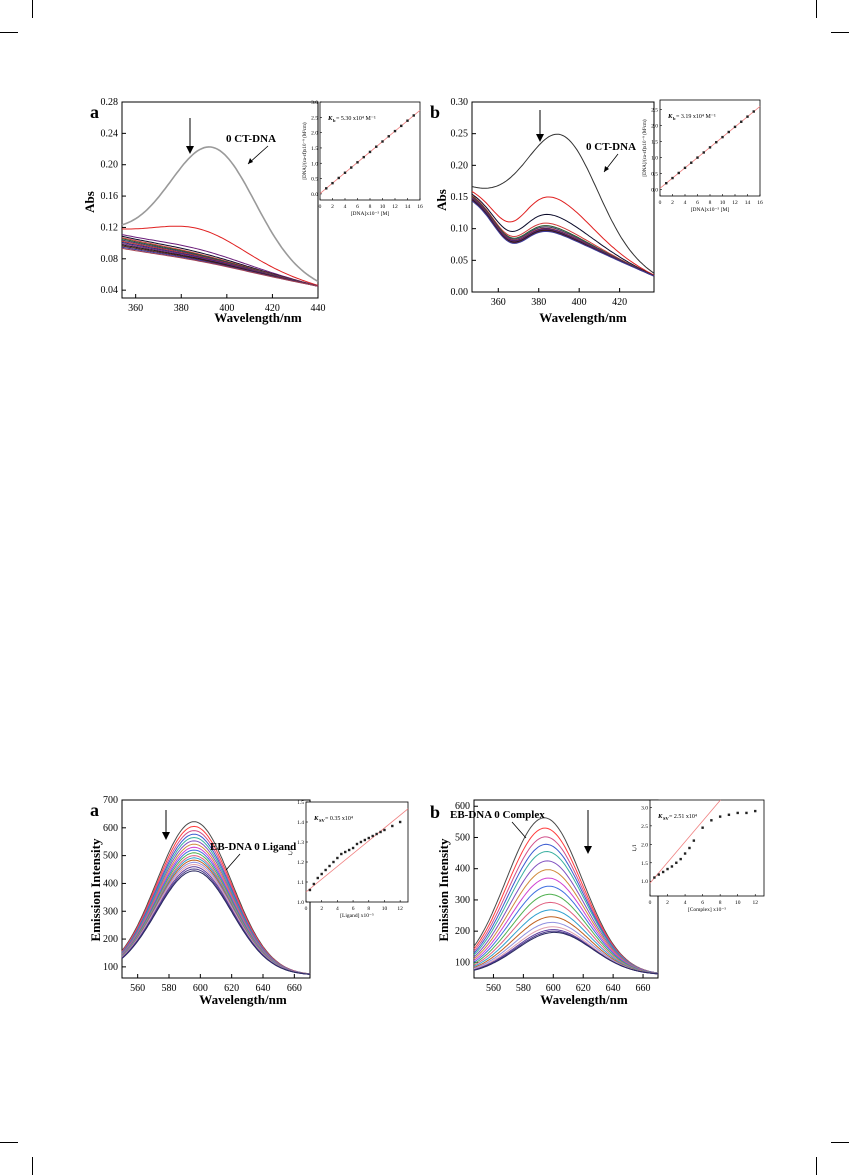  What do you see at coordinates (314, 164) in the screenshot?
I see `inset-y-tick-label: 1.0` at bounding box center [314, 164].